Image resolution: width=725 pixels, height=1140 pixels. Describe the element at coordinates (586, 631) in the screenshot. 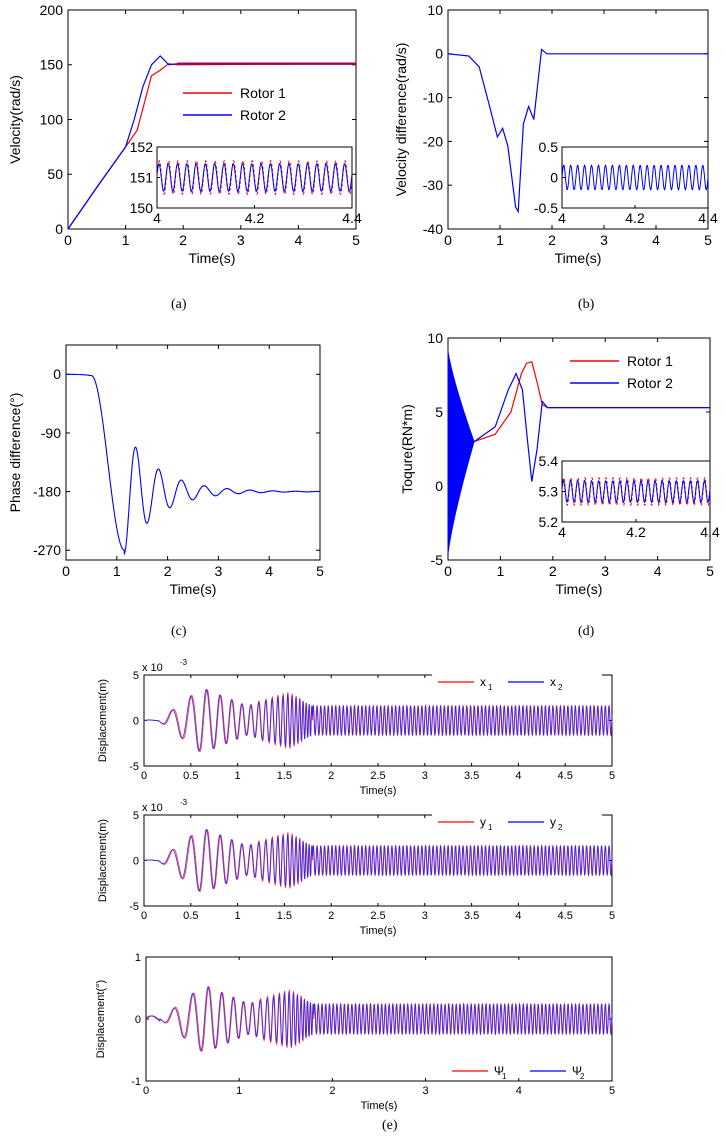

I see `caption-d: (d)` at that location.